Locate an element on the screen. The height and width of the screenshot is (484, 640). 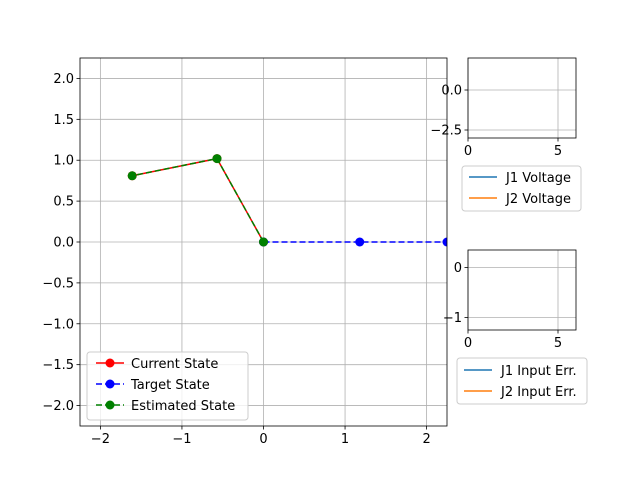
input-error-tick-labels: 0 50−1 is located at coordinates (502, 306).